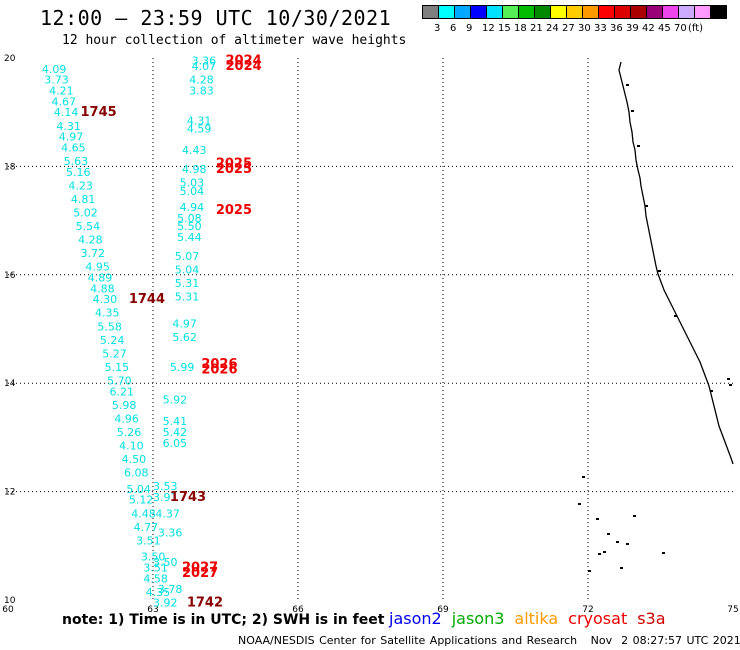 This screenshot has width=740, height=650. What do you see at coordinates (194, 169) in the screenshot?
I see `swh-value-label: 4.98` at bounding box center [194, 169].